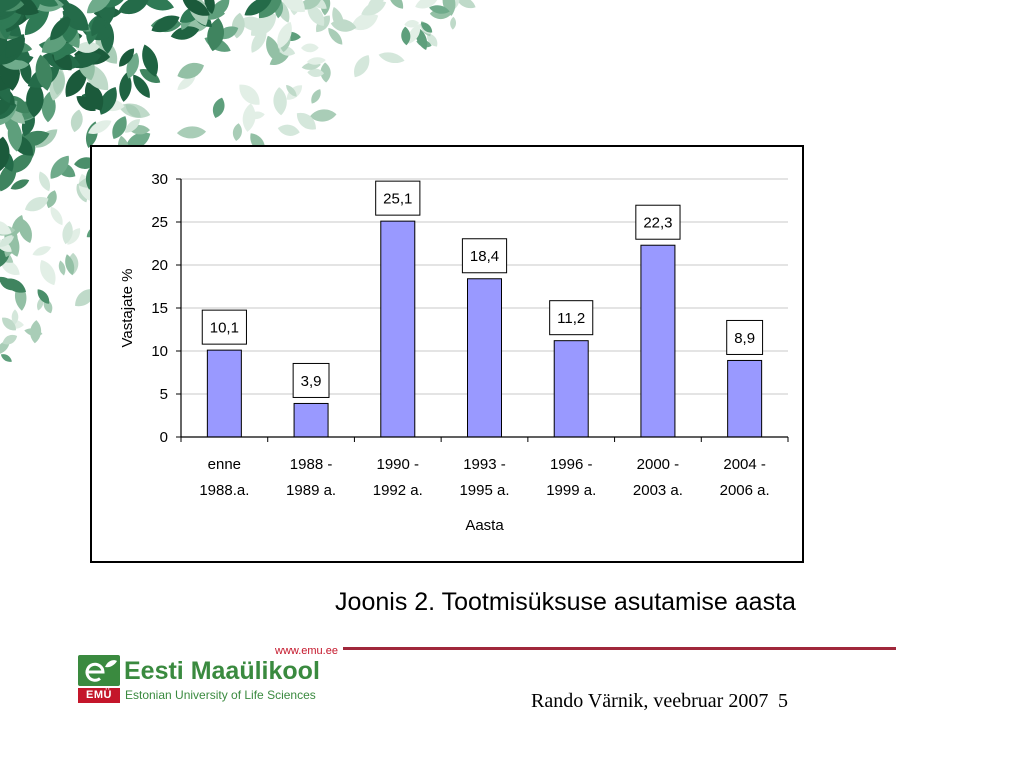 The image size is (1024, 768). I want to click on page-number: 5, so click(783, 701).